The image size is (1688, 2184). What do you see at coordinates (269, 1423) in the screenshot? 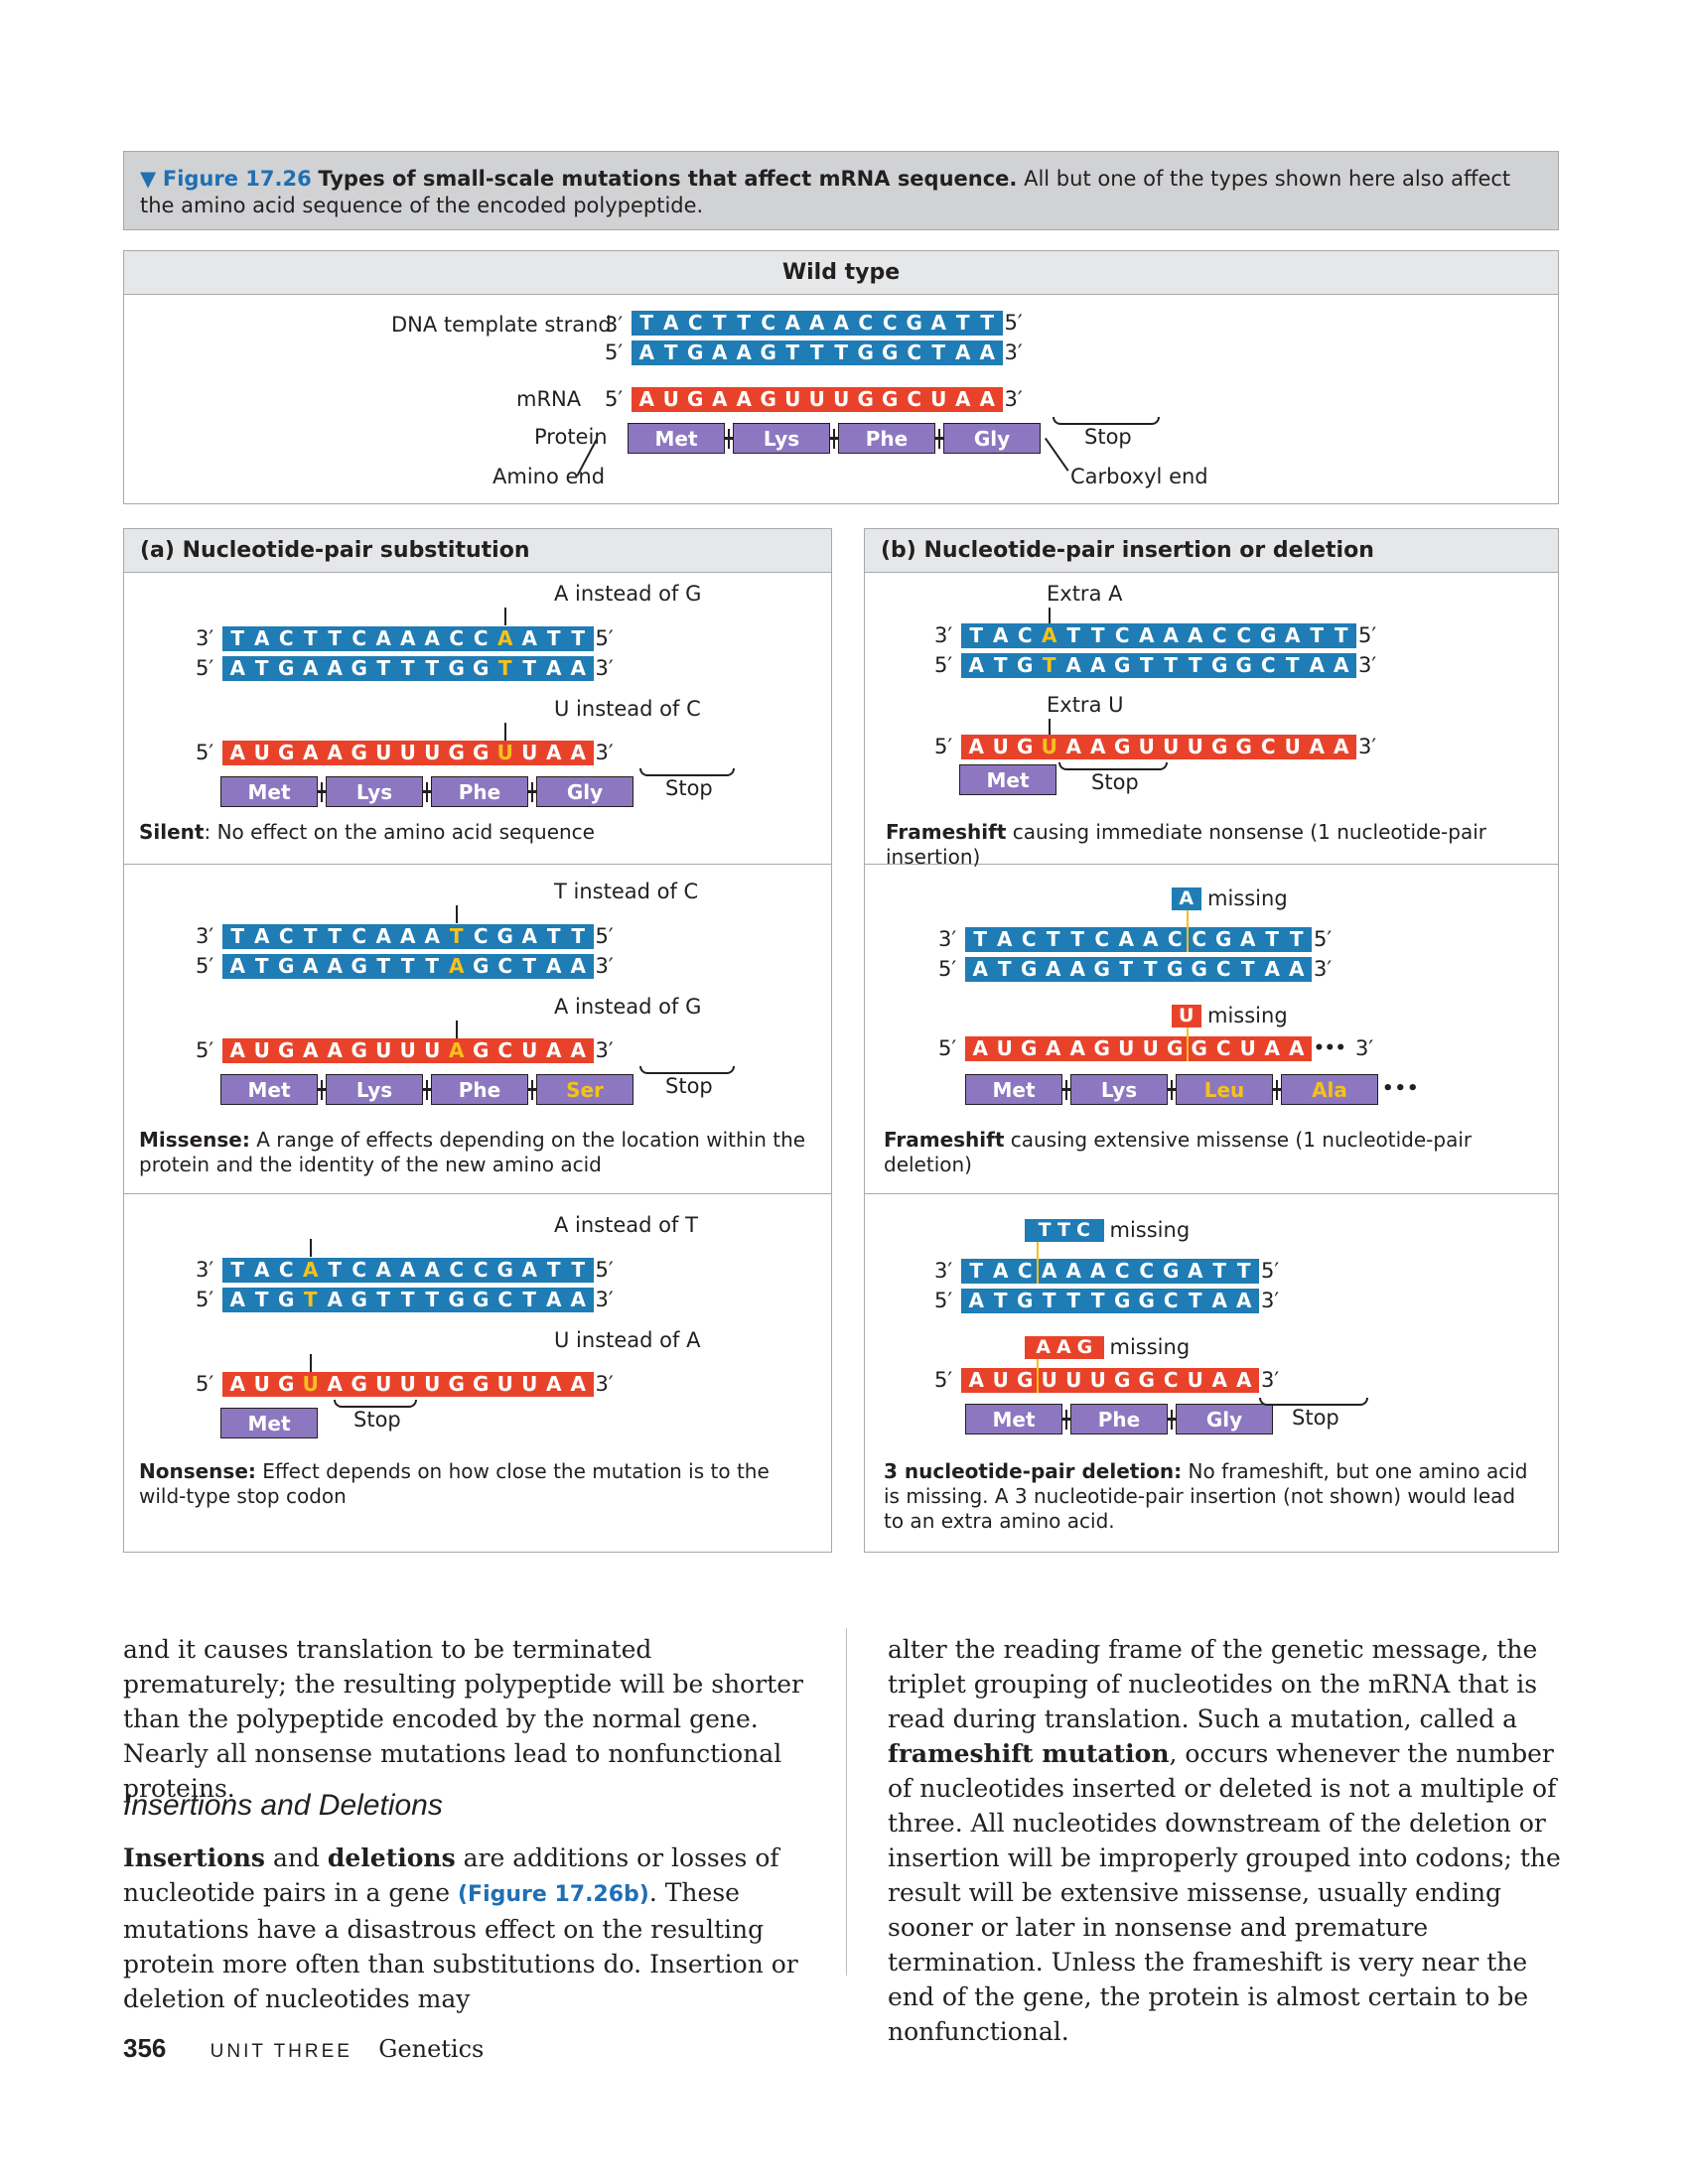
I see `nonsense-protein-amino-acid: Met` at bounding box center [269, 1423].